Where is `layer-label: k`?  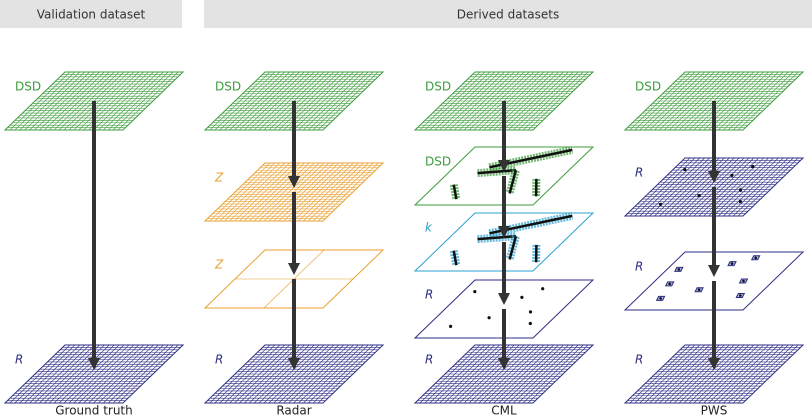
layer-label: k is located at coordinates (429, 228).